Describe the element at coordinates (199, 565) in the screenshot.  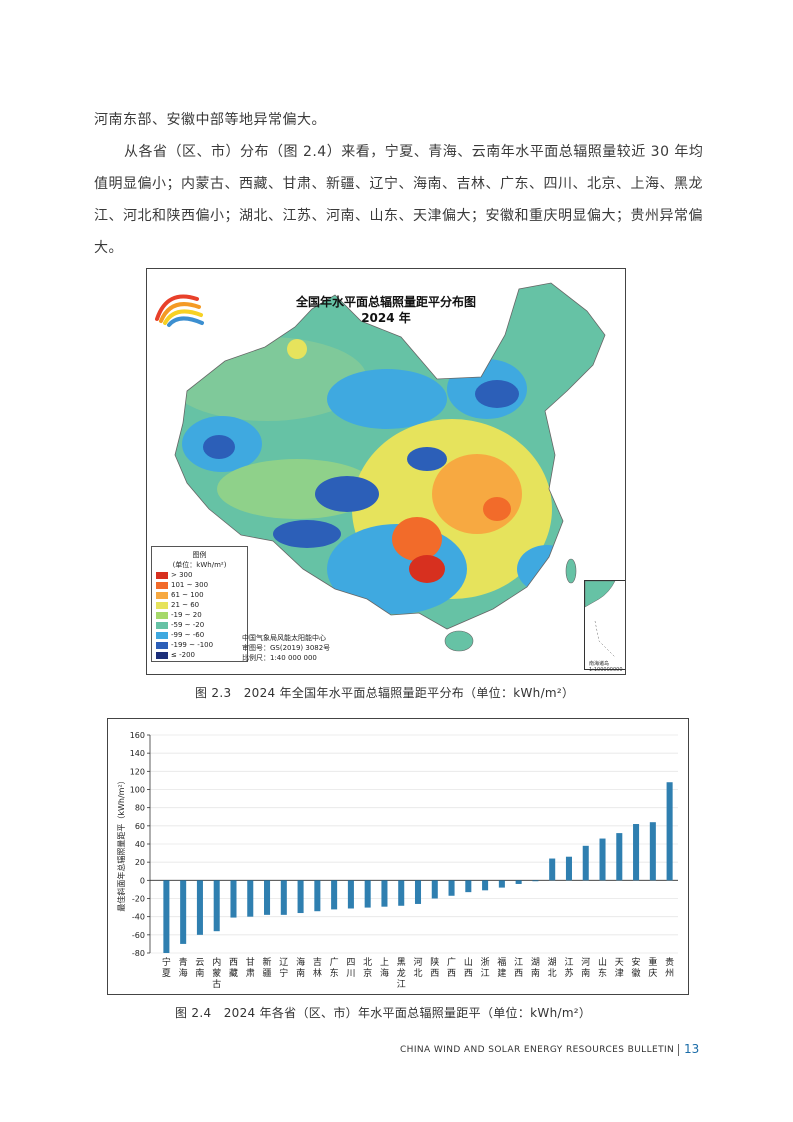
I see `legend-unit: (单位：kWh/m²)` at that location.